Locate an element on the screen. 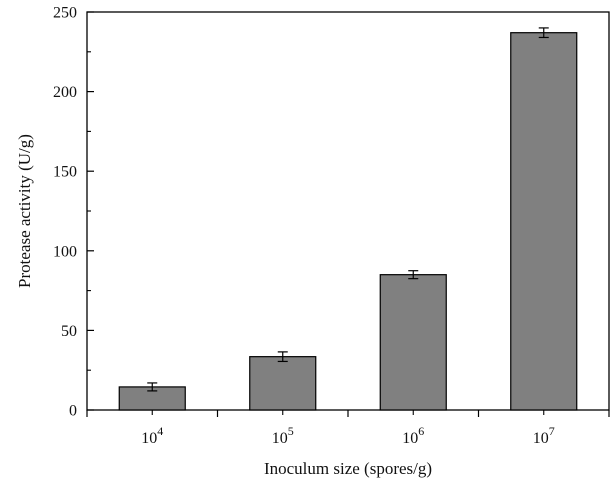 Image resolution: width=614 pixels, height=484 pixels. y-tick-label: 100 is located at coordinates (65, 251).